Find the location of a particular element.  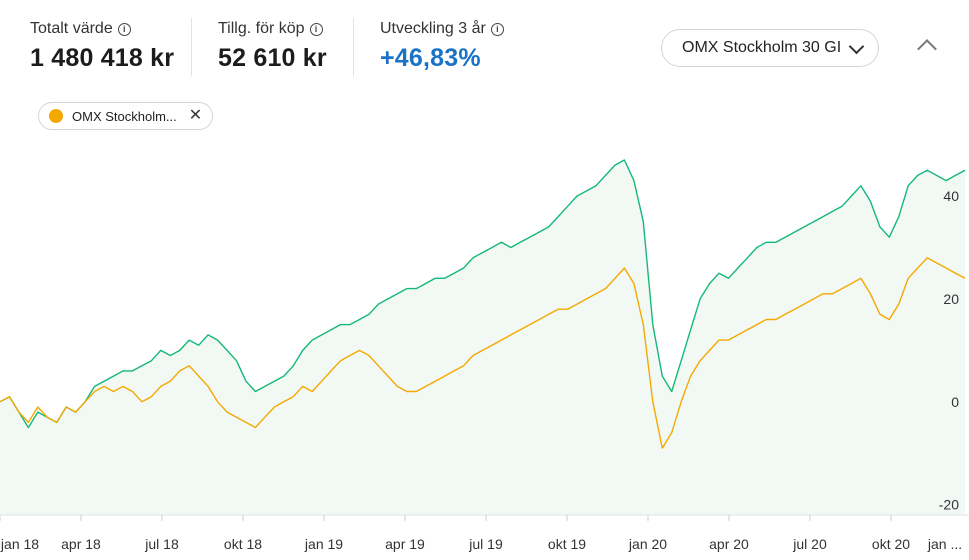

index-chip: OMX Stockholm... ✕ is located at coordinates (126, 116).